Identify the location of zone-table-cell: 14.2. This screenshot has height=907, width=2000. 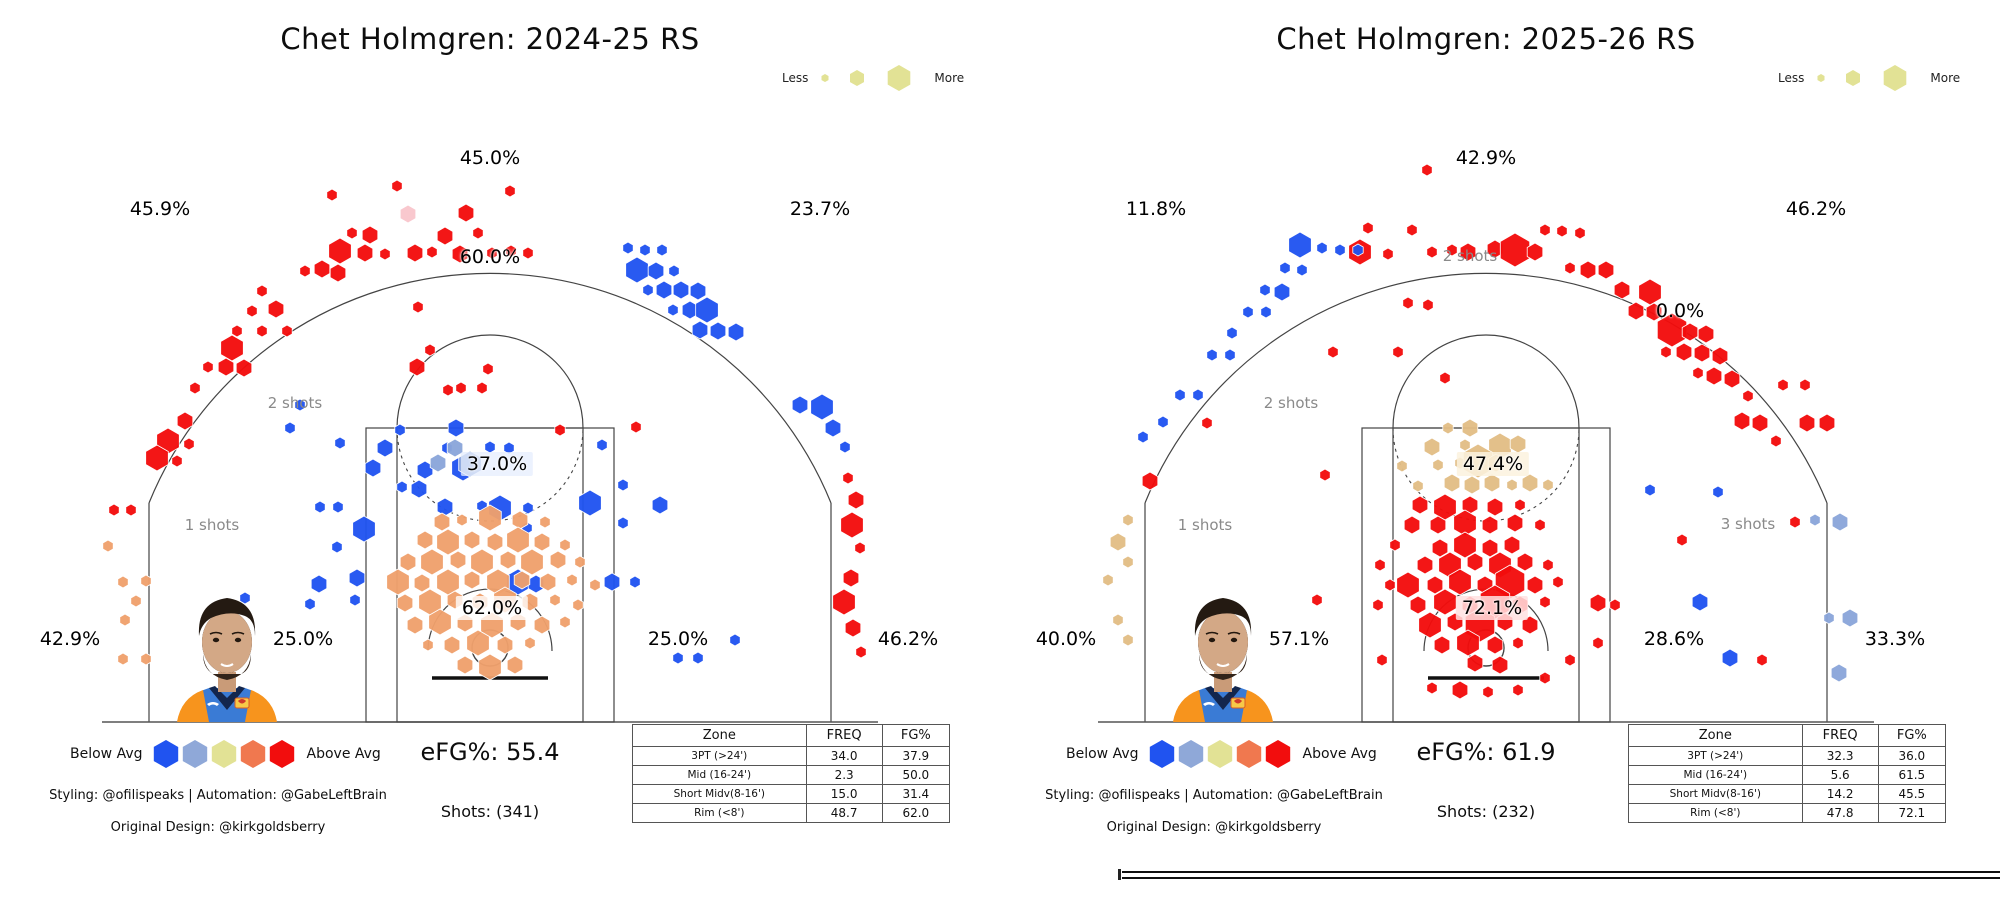
(1840, 794).